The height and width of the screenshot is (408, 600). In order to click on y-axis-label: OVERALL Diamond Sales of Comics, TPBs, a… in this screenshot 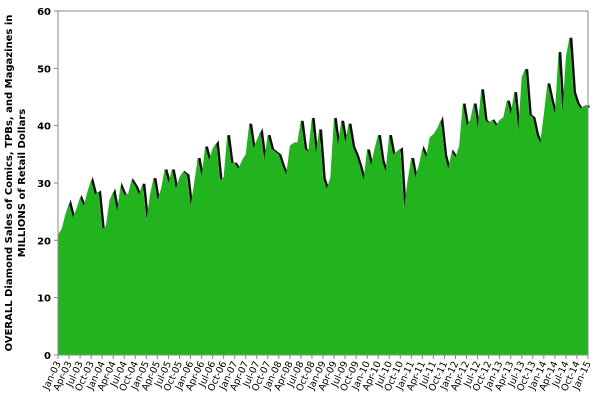, I will do `click(9, 183)`.